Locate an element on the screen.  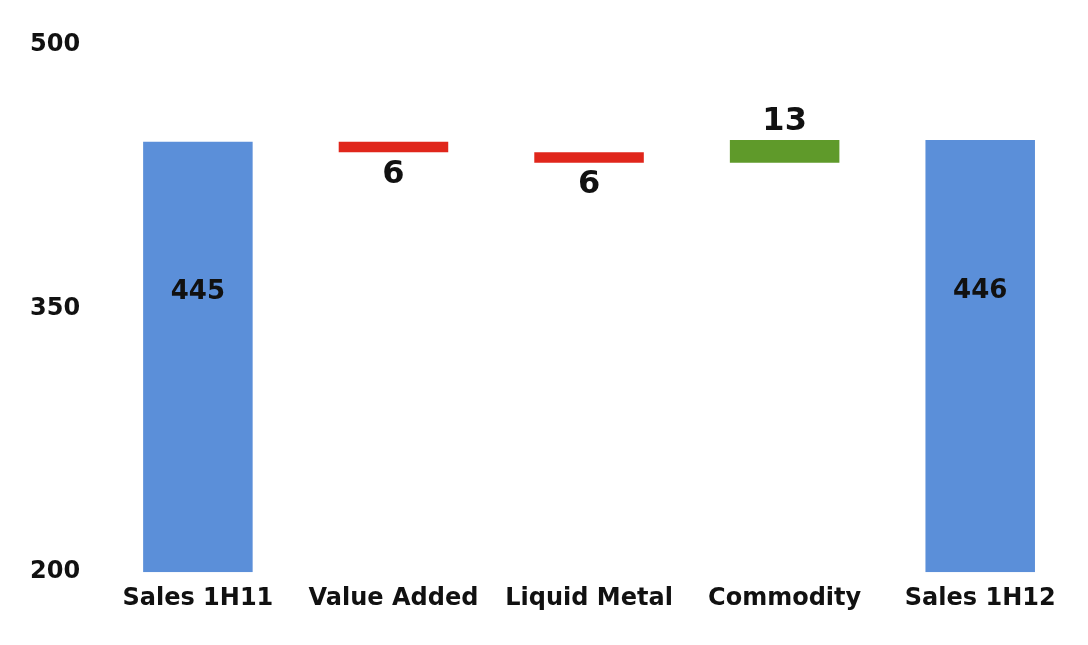
data-label: 446 is located at coordinates (980, 288).